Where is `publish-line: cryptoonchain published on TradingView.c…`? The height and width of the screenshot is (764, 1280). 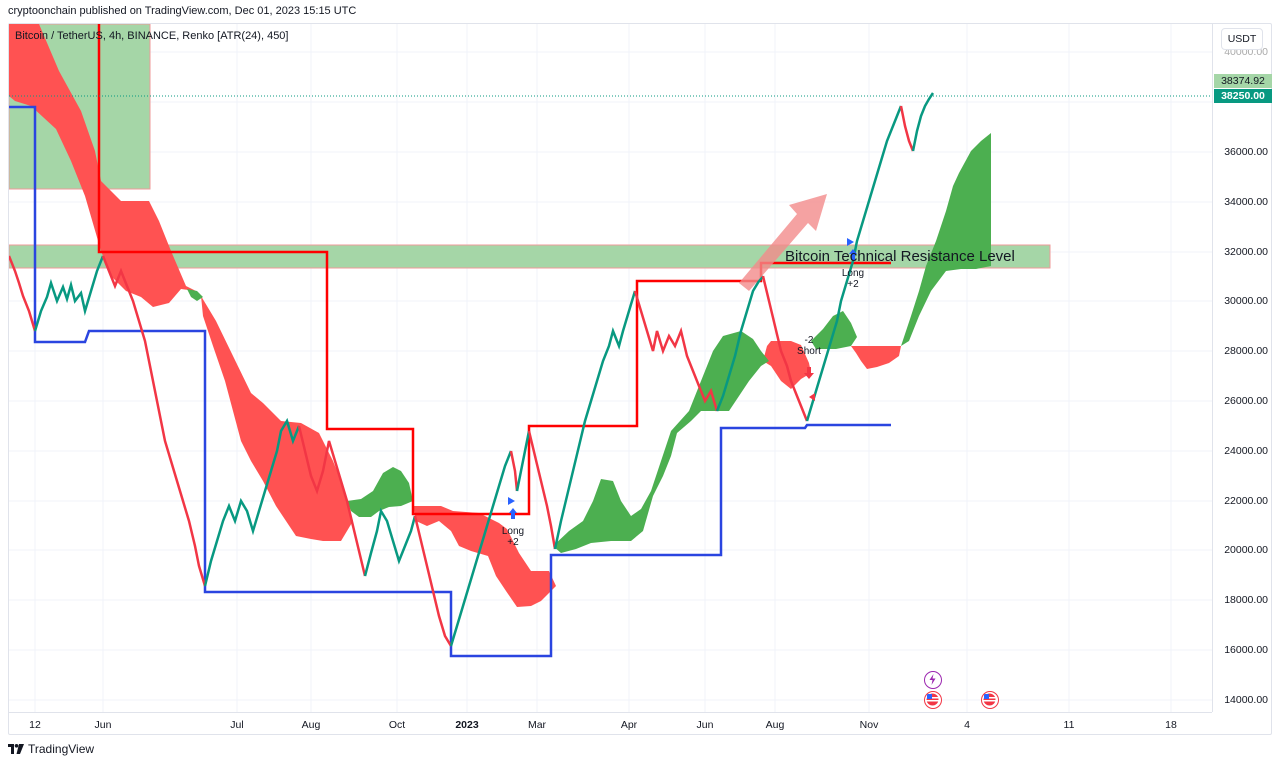
publish-line: cryptoonchain published on TradingView.c… is located at coordinates (182, 11).